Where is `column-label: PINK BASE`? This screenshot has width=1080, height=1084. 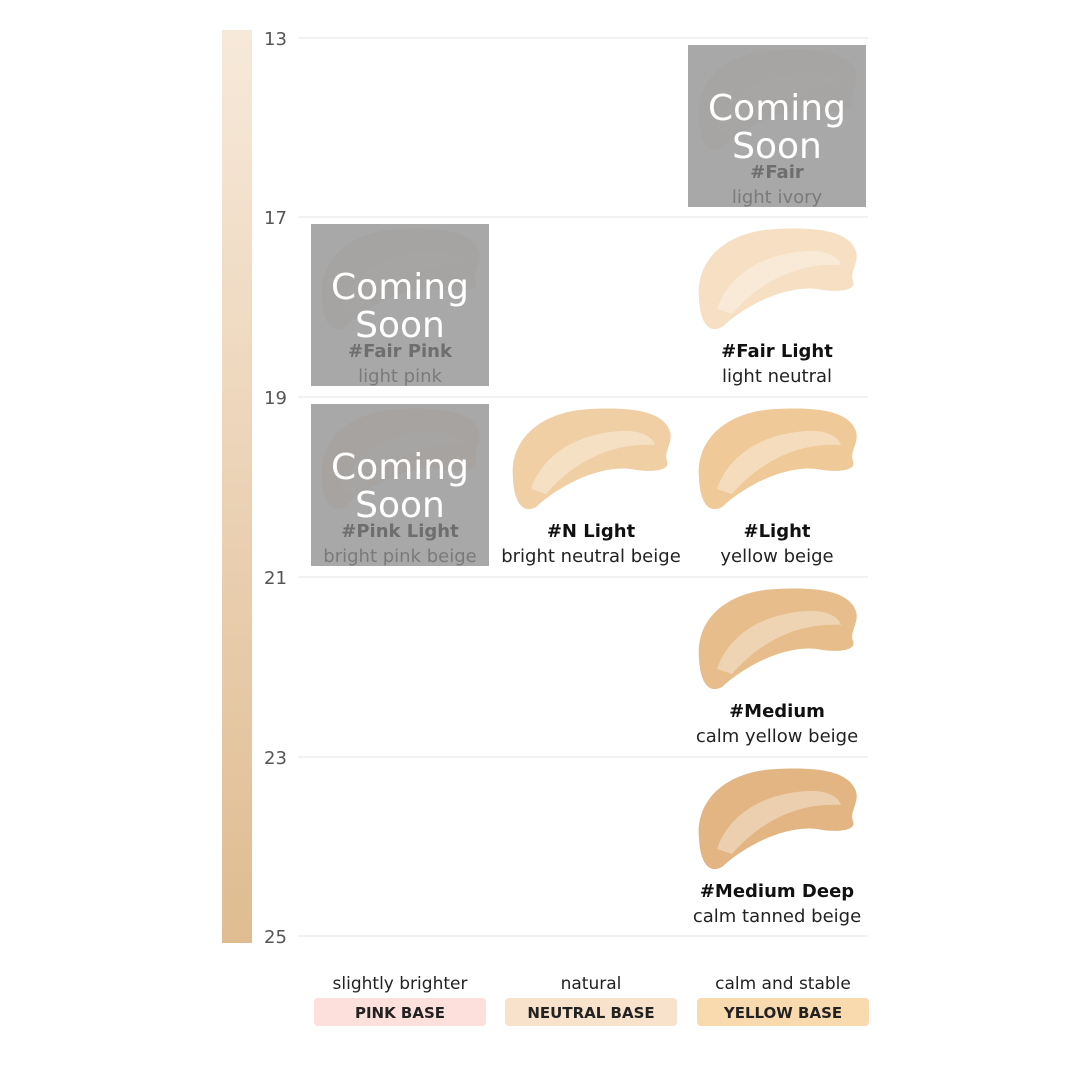
column-label: PINK BASE is located at coordinates (400, 1013).